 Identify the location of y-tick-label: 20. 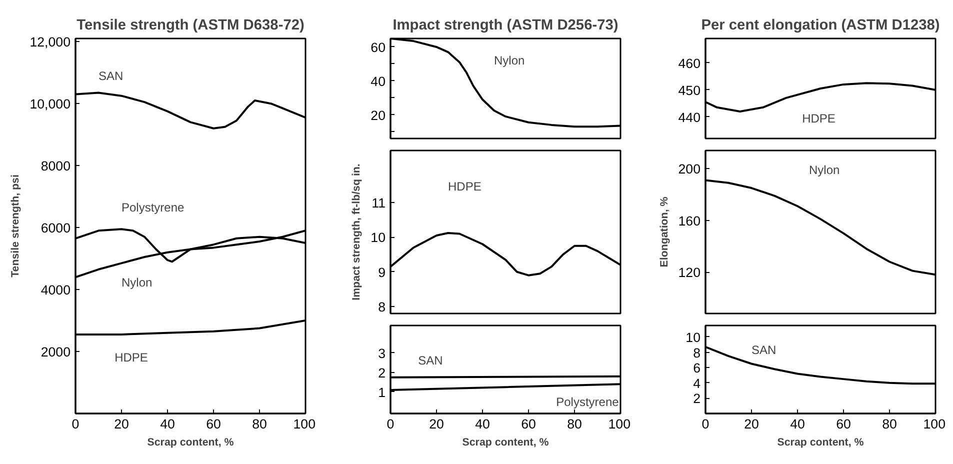
(378, 115).